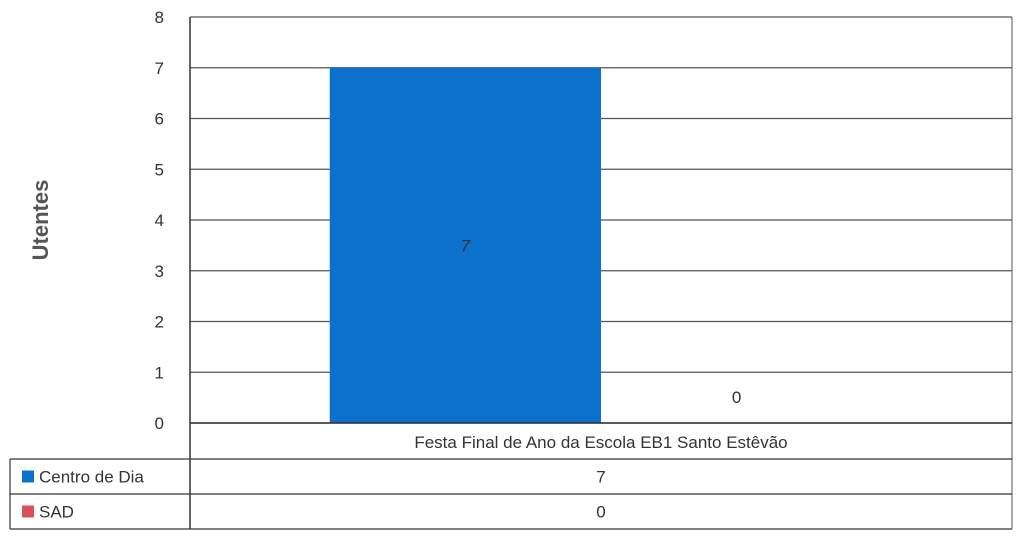 Image resolution: width=1017 pixels, height=547 pixels. I want to click on legend-label: Centro de Dia, so click(91, 477).